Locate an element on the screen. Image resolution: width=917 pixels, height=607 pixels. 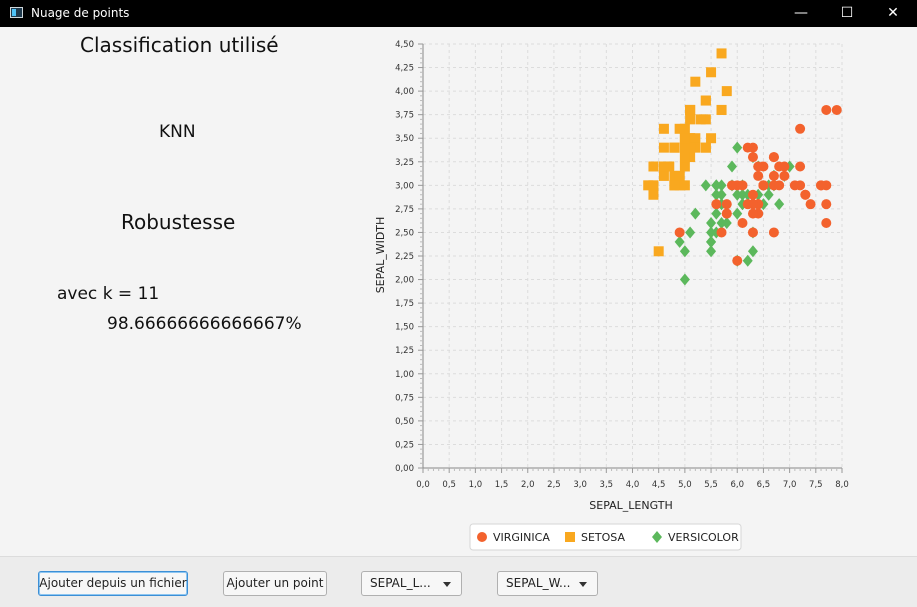
x-tick-label: 1,0 is located at coordinates (476, 485).